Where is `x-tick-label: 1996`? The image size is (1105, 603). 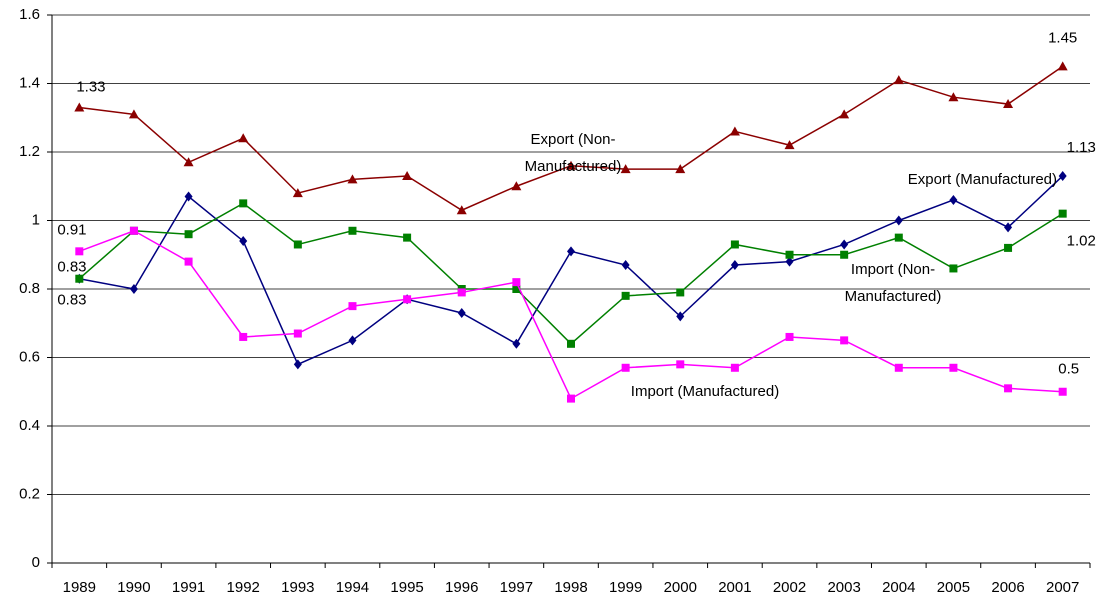
x-tick-label: 1996 is located at coordinates (461, 587).